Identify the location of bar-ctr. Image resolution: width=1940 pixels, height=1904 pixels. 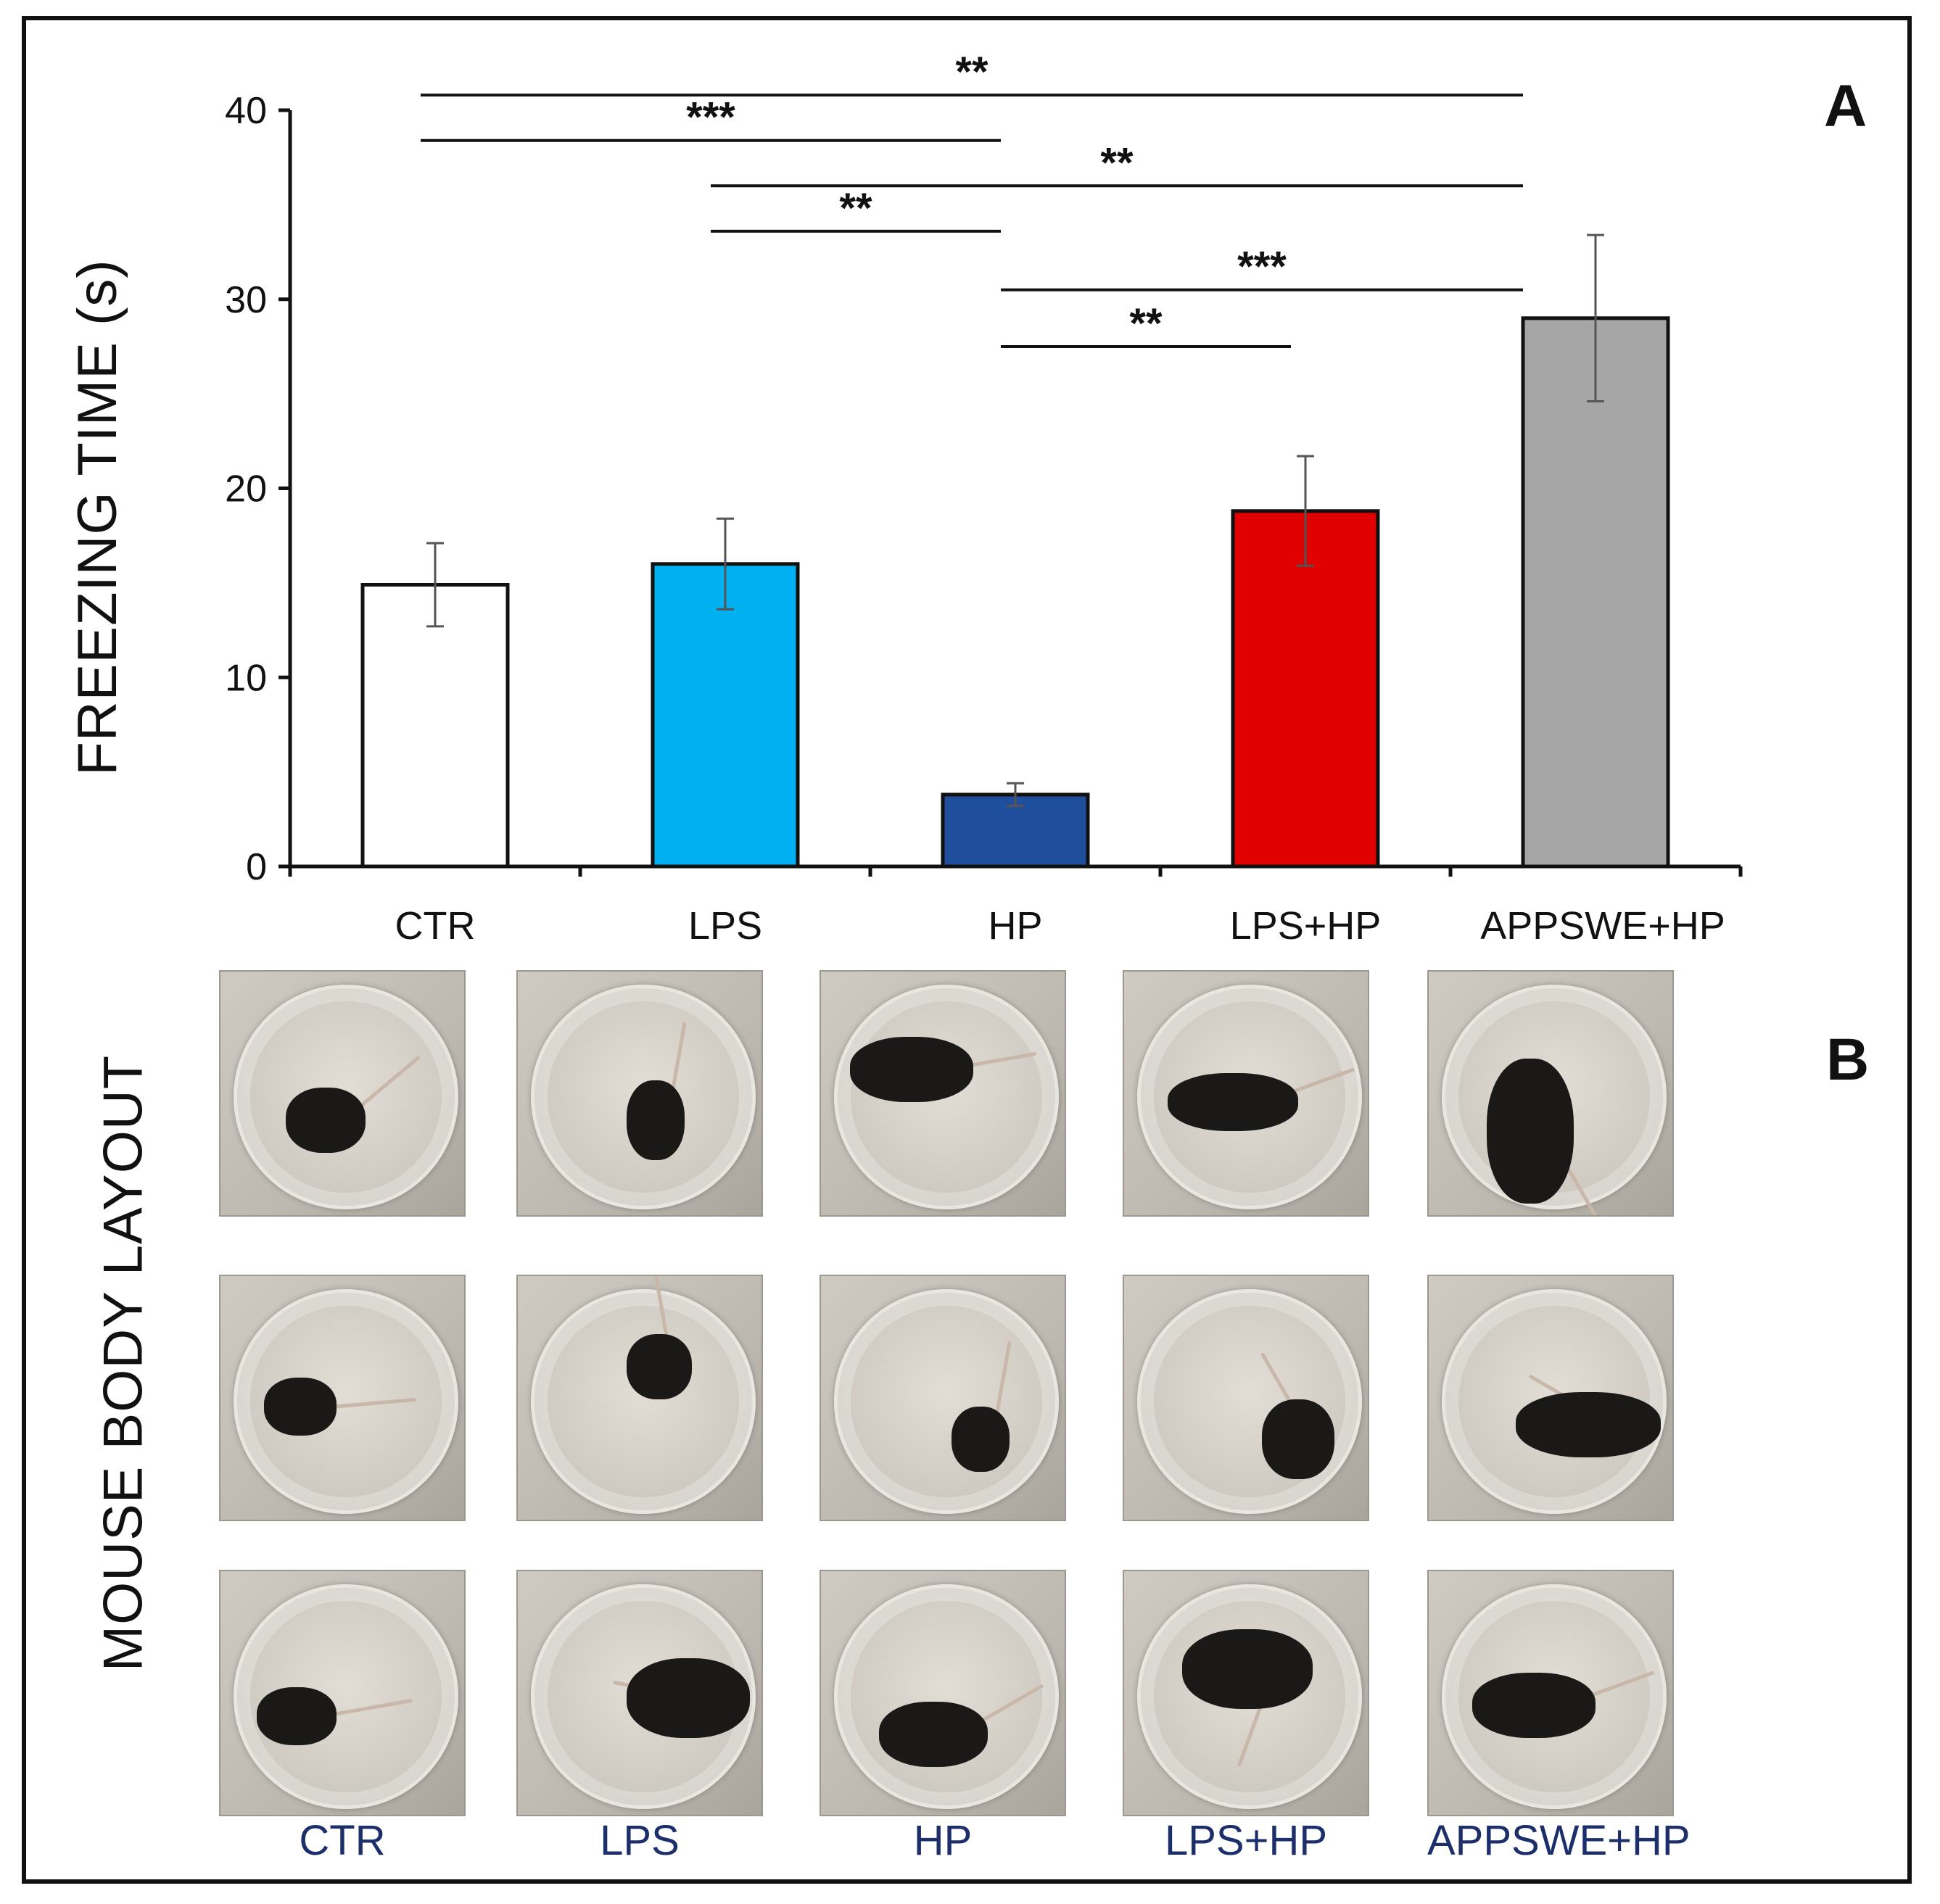
(435, 725).